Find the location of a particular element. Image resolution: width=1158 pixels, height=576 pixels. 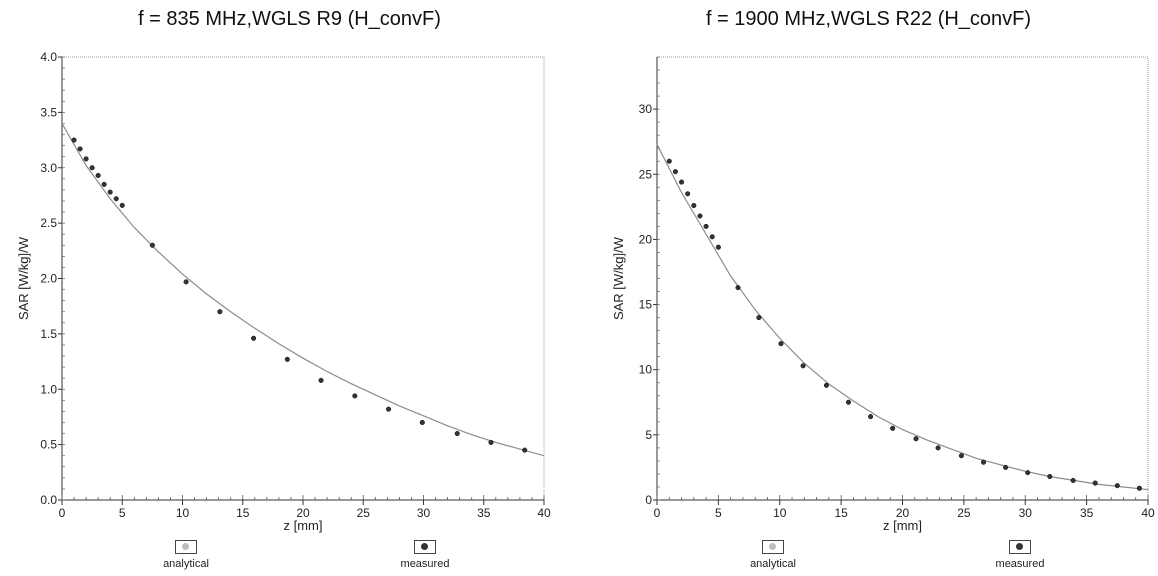

y-tick-label: 5 is located at coordinates (648, 435).